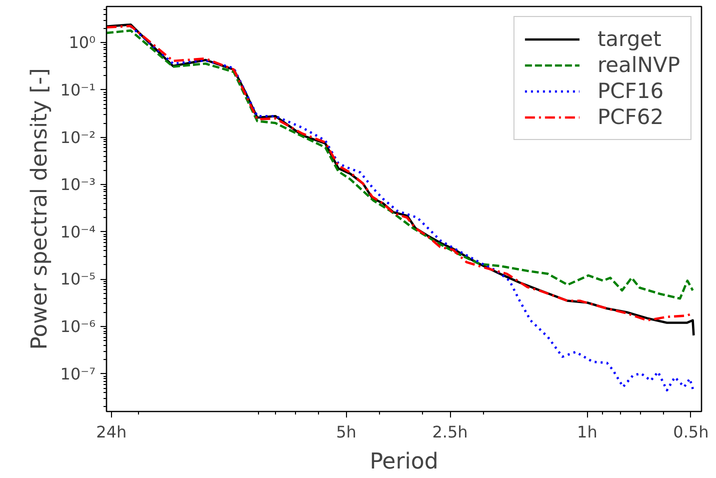 The height and width of the screenshot is (478, 716). Describe the element at coordinates (78, 184) in the screenshot. I see `y-tick-label: 10⁻³` at that location.